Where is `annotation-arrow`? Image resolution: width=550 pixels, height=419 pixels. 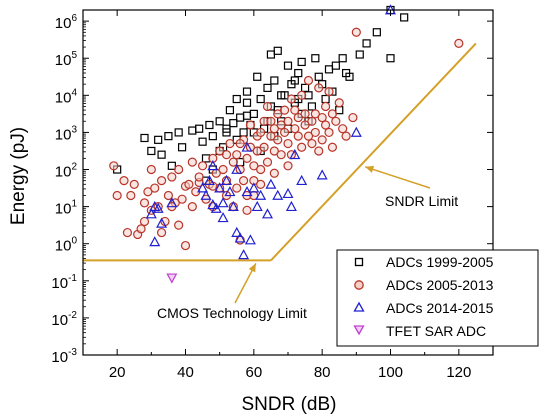 annotation-arrow is located at coordinates (397, 177).